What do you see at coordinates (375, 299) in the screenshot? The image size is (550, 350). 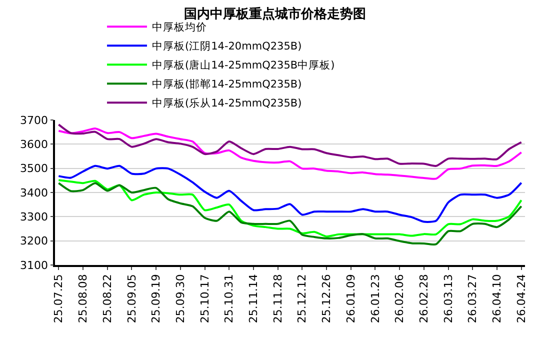 I see `x-tick-label: 26.01.23` at bounding box center [375, 299].